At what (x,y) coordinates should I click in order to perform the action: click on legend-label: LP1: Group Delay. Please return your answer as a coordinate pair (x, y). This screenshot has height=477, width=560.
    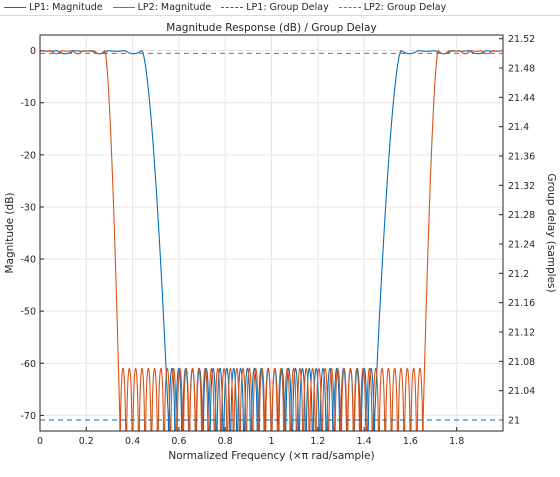
    Looking at the image, I should click on (287, 7).